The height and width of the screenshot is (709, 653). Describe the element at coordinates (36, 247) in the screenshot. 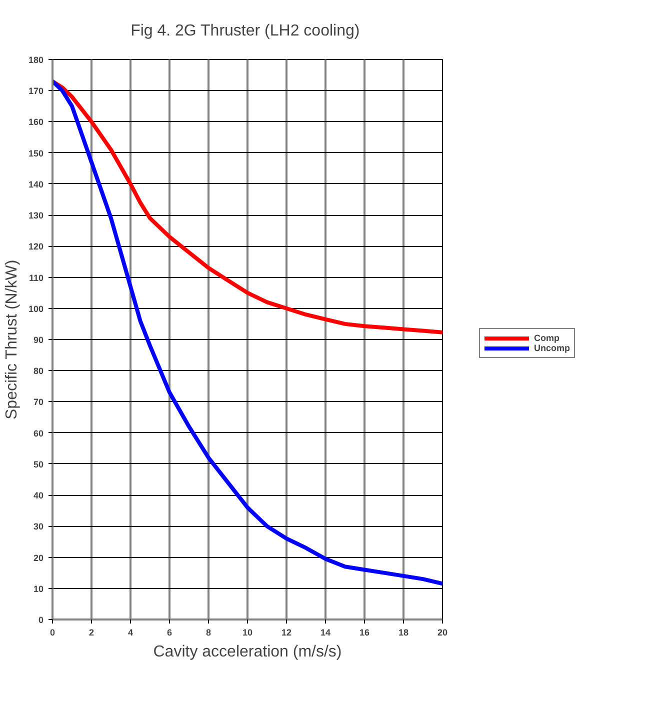

I see `y-tick-label: 120` at that location.